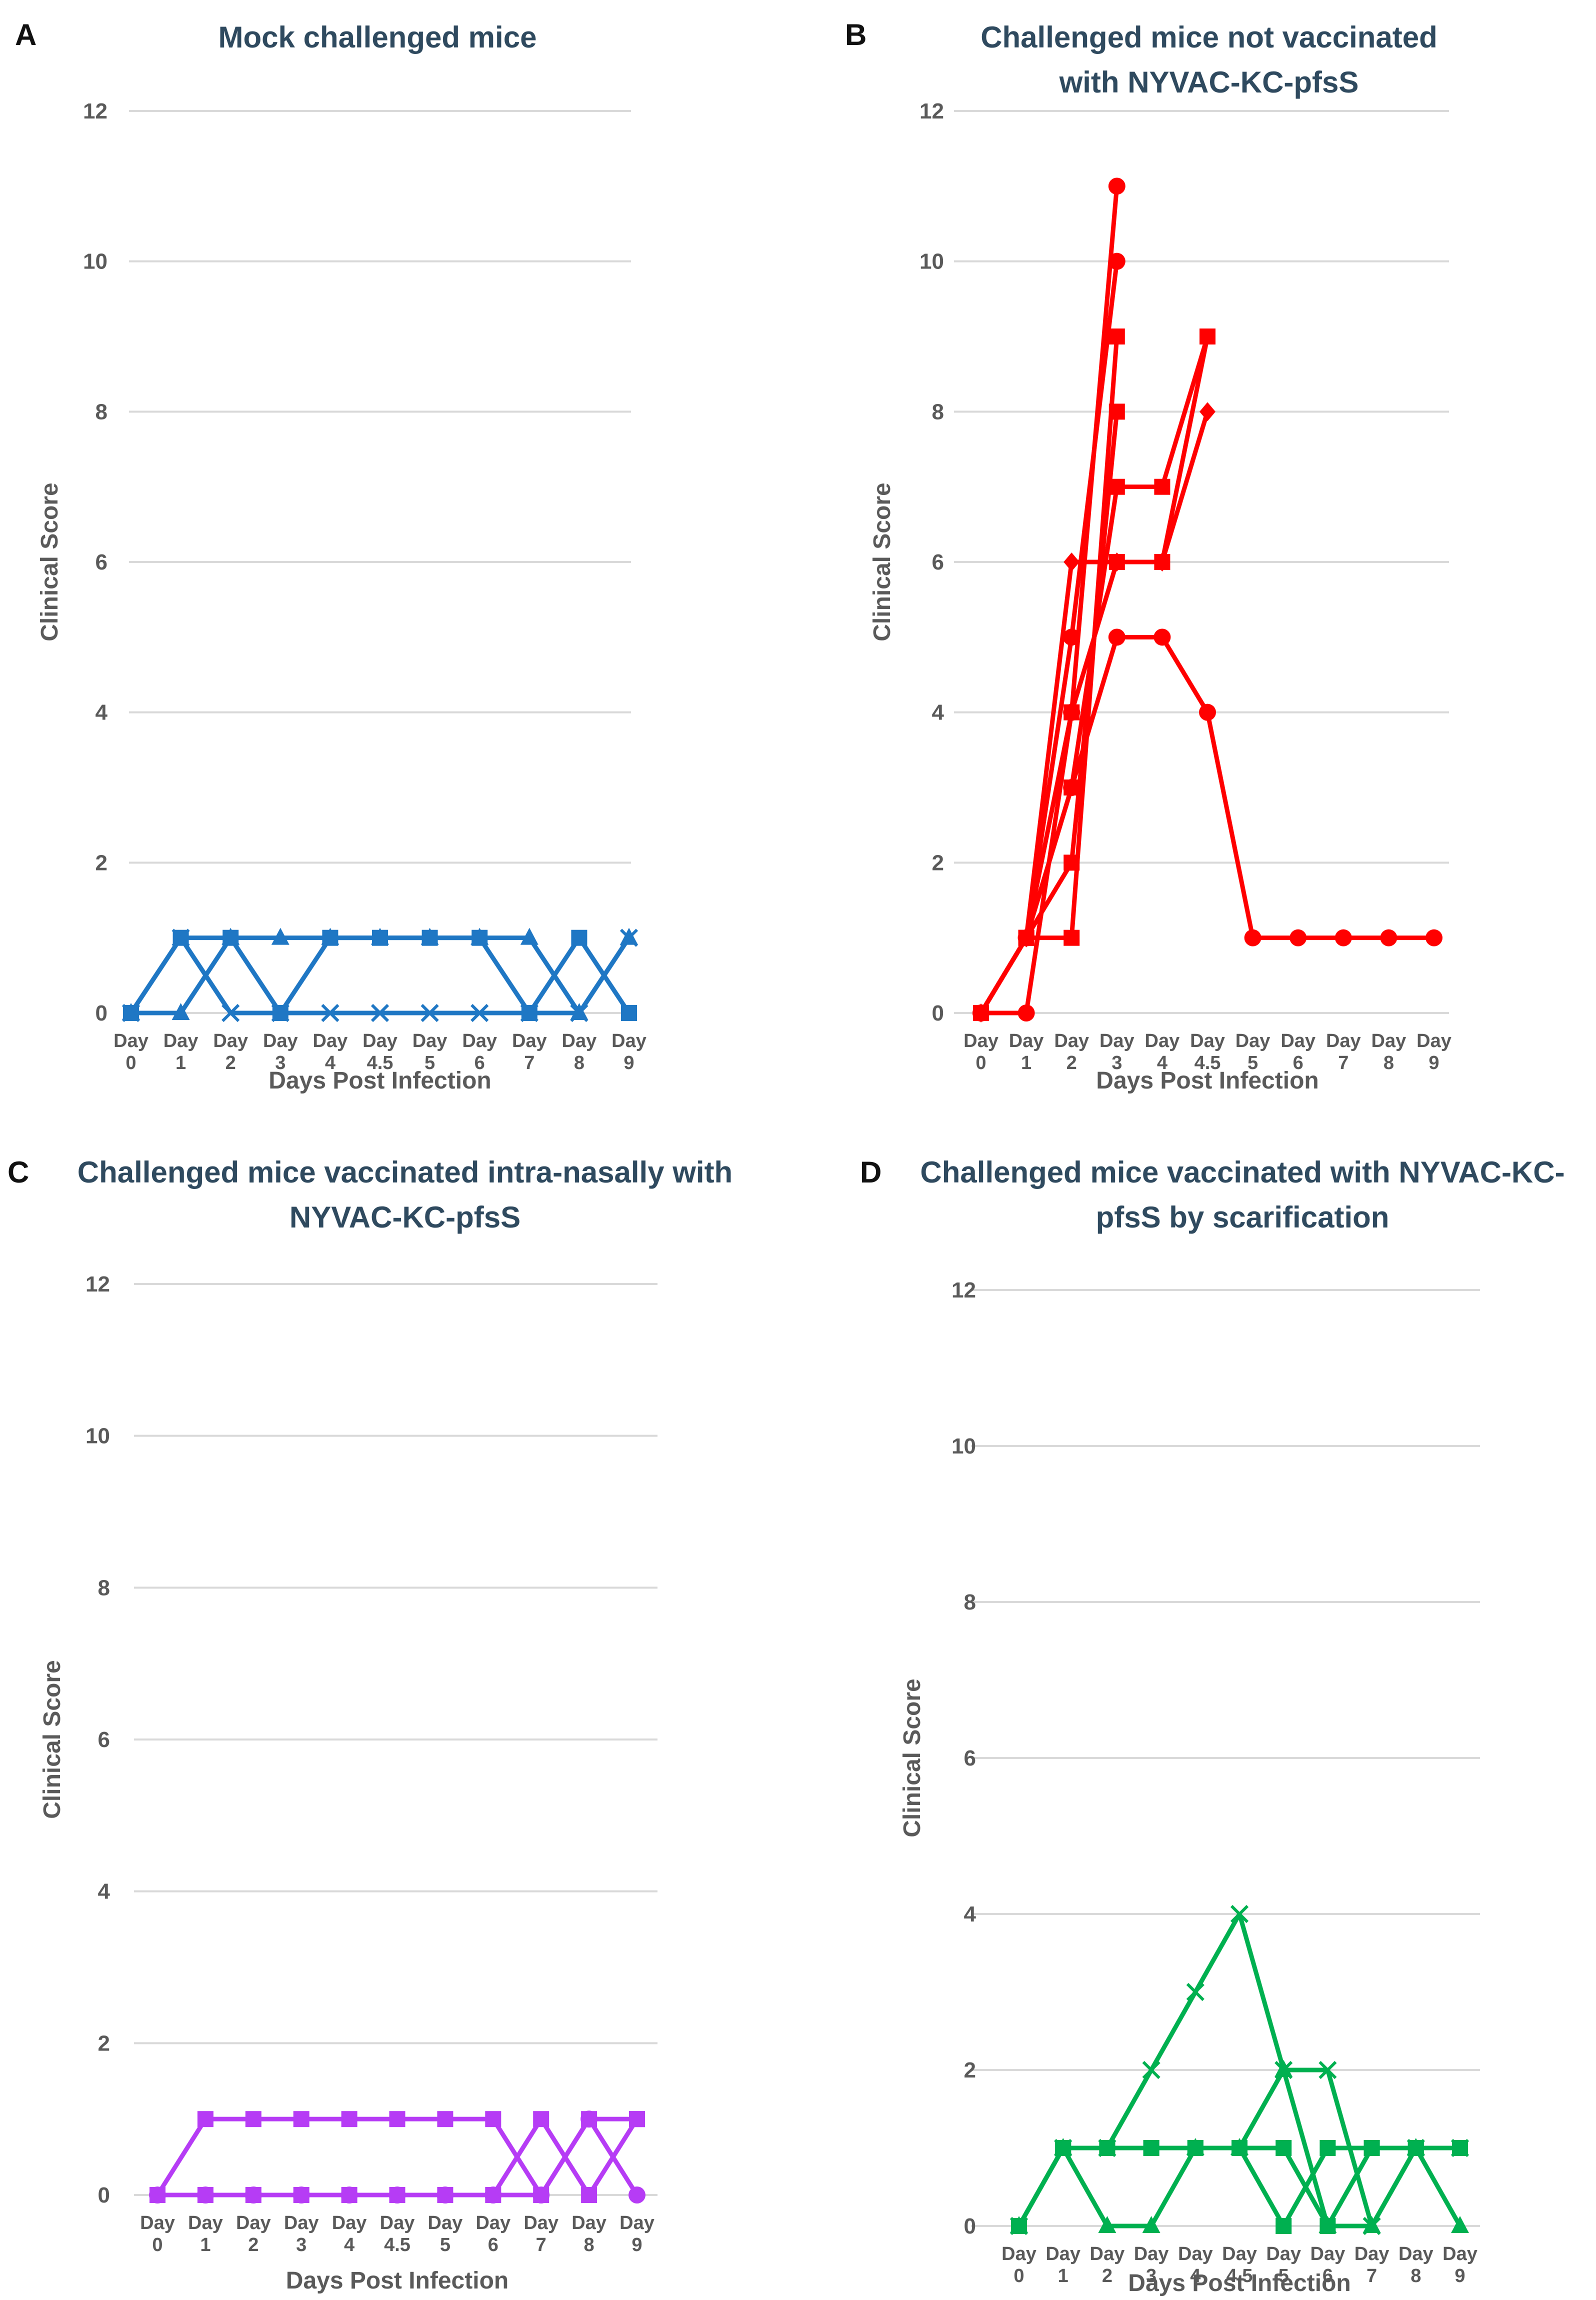  I want to click on panel-d-y-tick-label: 12, so click(964, 1290).